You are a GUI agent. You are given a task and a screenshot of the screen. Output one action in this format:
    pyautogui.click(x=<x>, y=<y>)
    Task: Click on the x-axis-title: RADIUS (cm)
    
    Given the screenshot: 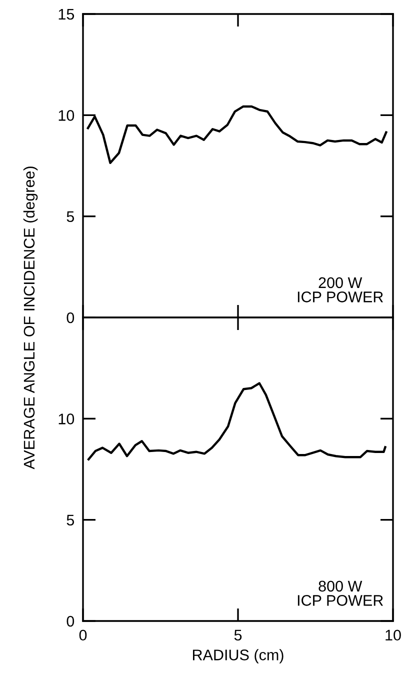 What is the action you would take?
    pyautogui.click(x=238, y=656)
    